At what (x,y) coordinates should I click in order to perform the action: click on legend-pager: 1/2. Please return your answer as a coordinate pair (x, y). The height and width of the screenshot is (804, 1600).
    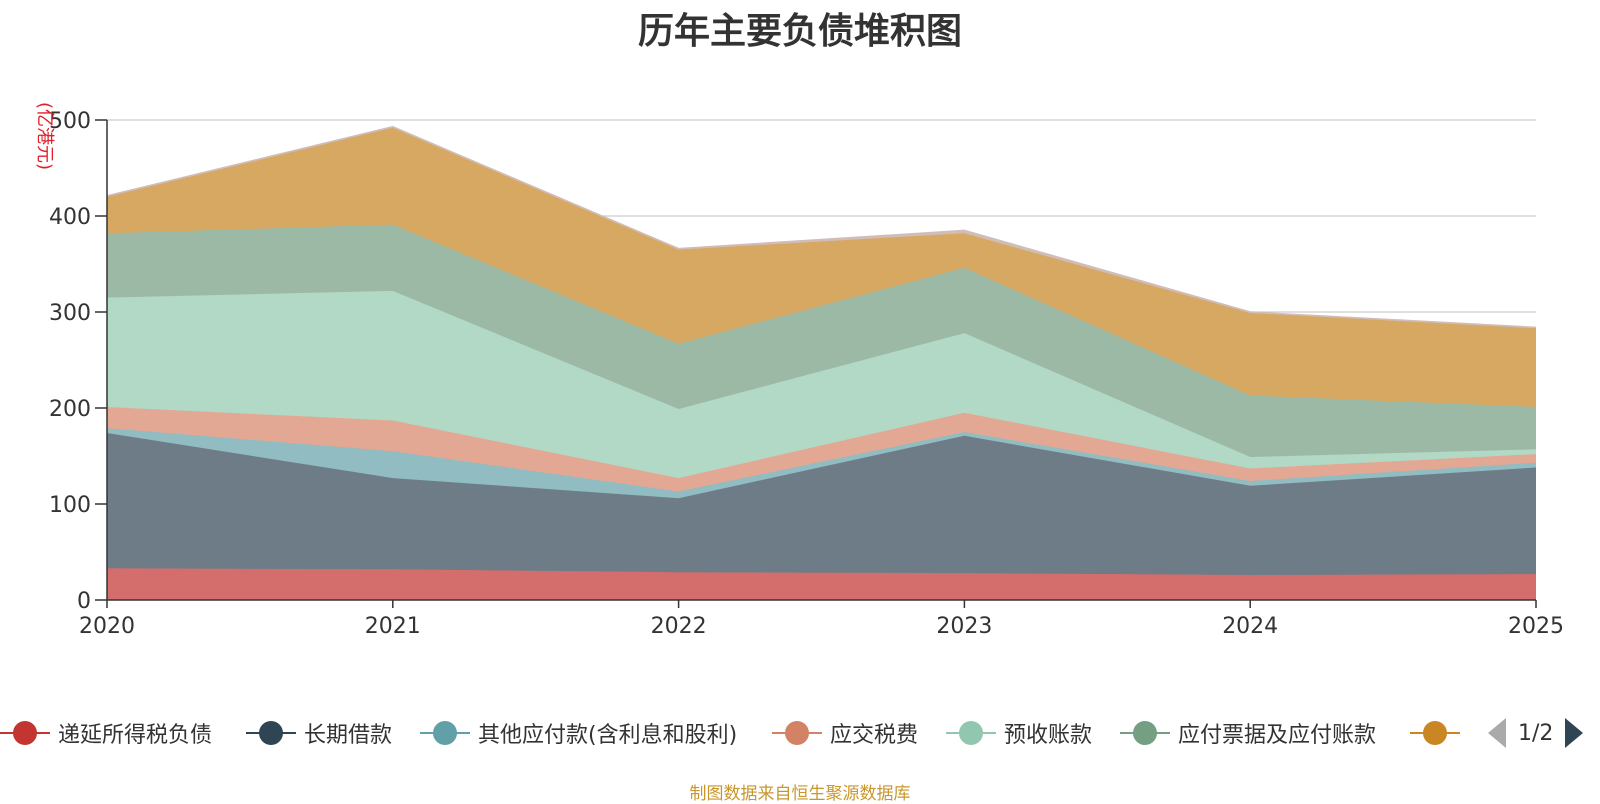
    Looking at the image, I should click on (1536, 733).